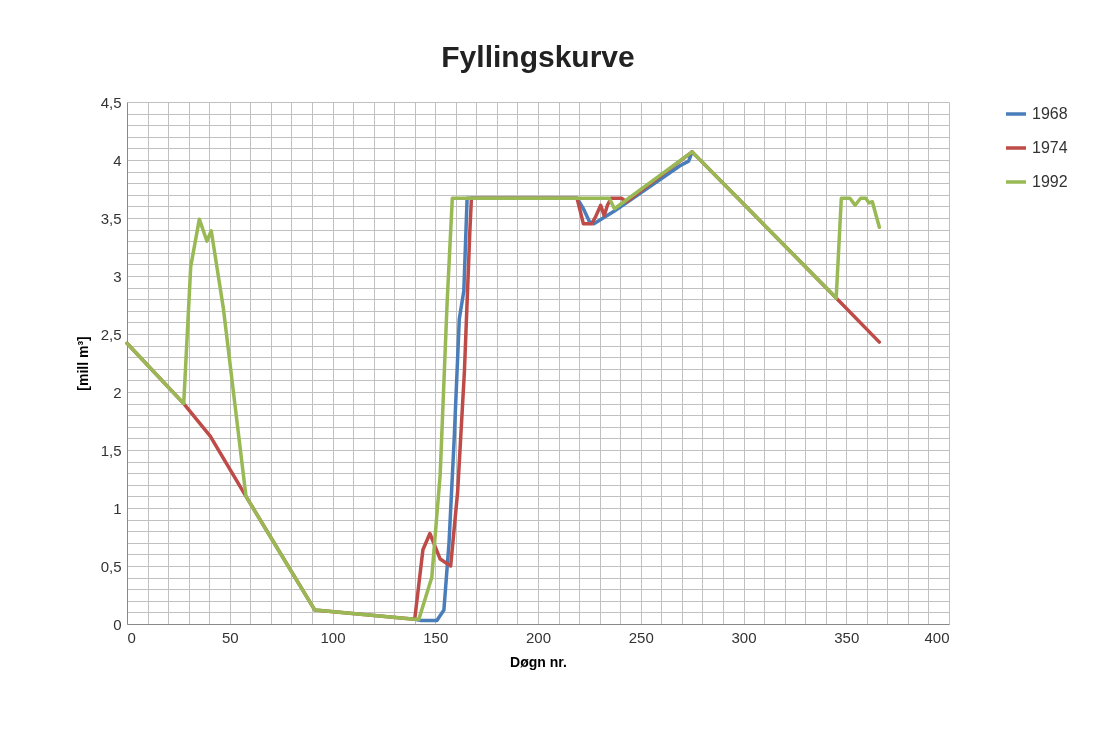 The image size is (1119, 733). I want to click on legend-label: 1992, so click(1050, 181).